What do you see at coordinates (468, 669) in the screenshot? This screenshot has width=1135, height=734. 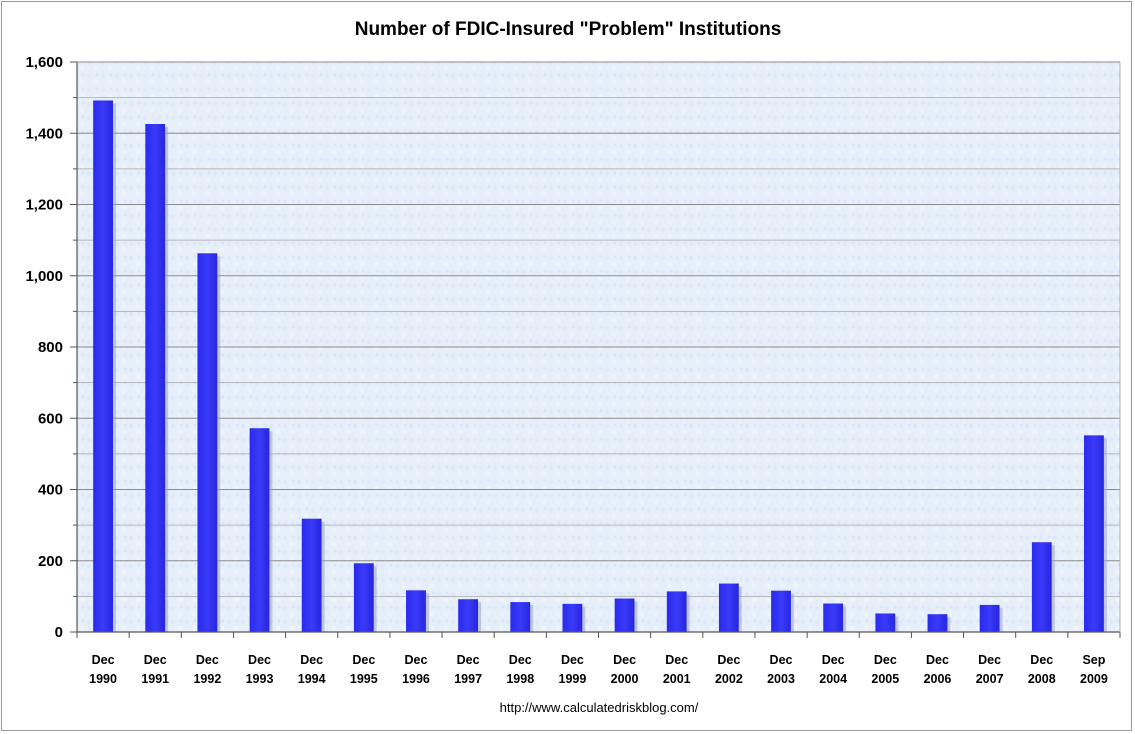 I see `x-tick-label: Dec 1997` at bounding box center [468, 669].